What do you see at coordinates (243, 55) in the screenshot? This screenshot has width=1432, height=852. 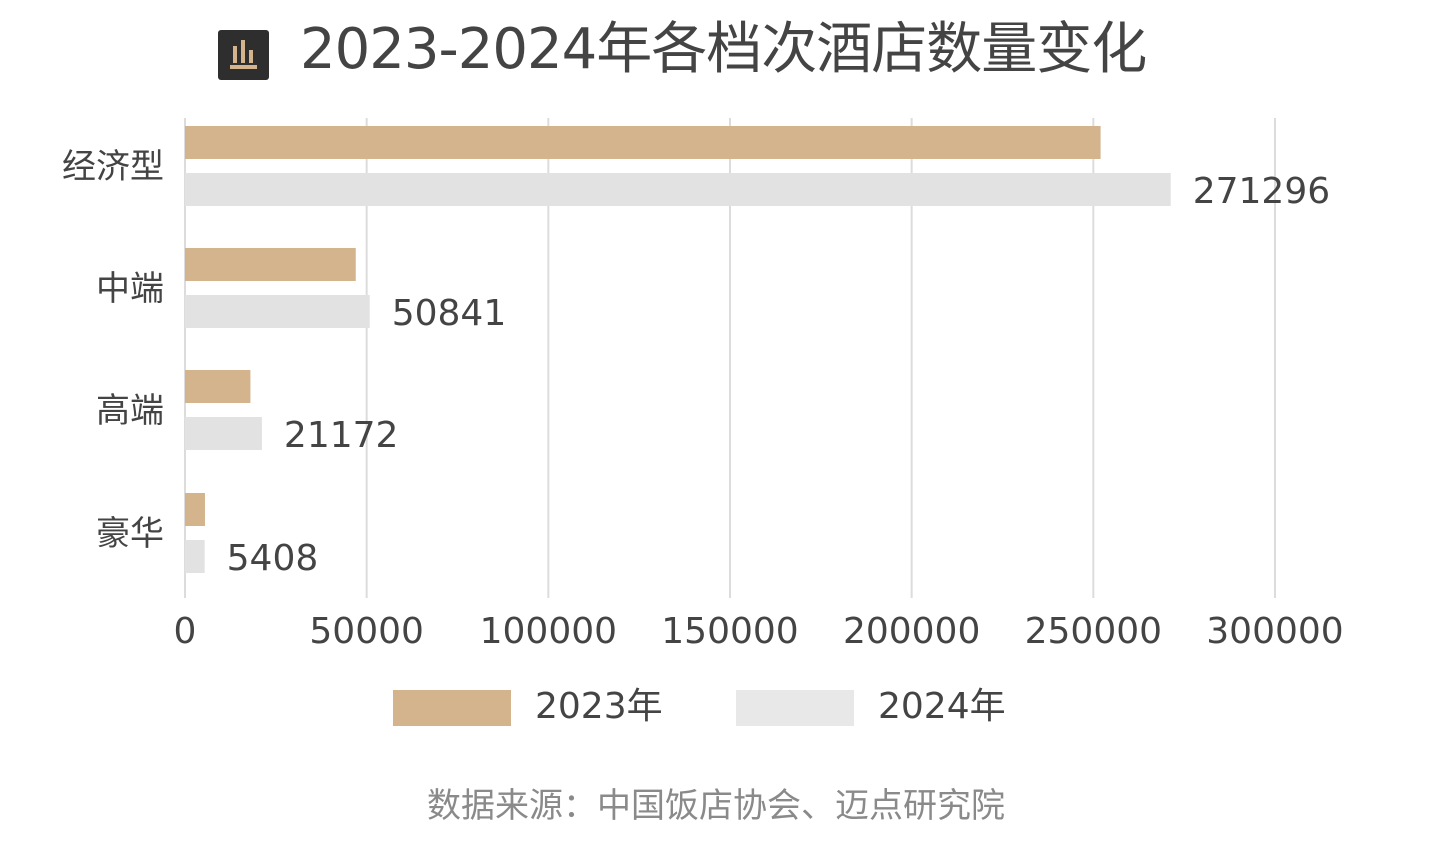 I see `bar-chart-icon` at bounding box center [243, 55].